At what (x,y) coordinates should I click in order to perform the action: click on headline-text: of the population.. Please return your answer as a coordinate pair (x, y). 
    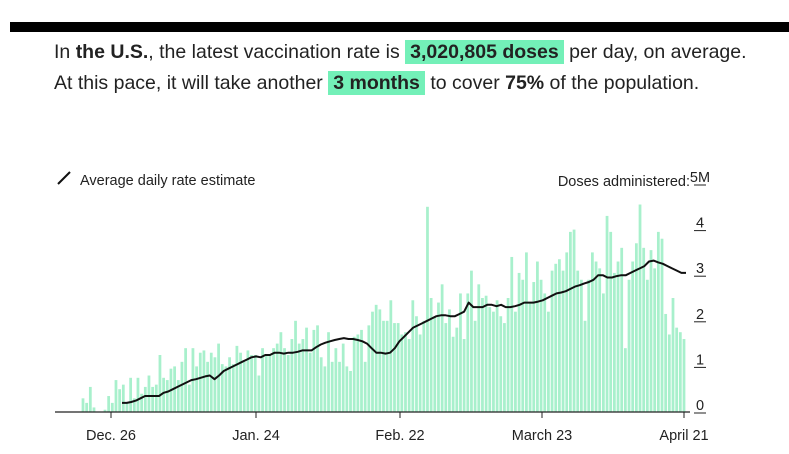
    Looking at the image, I should click on (622, 83).